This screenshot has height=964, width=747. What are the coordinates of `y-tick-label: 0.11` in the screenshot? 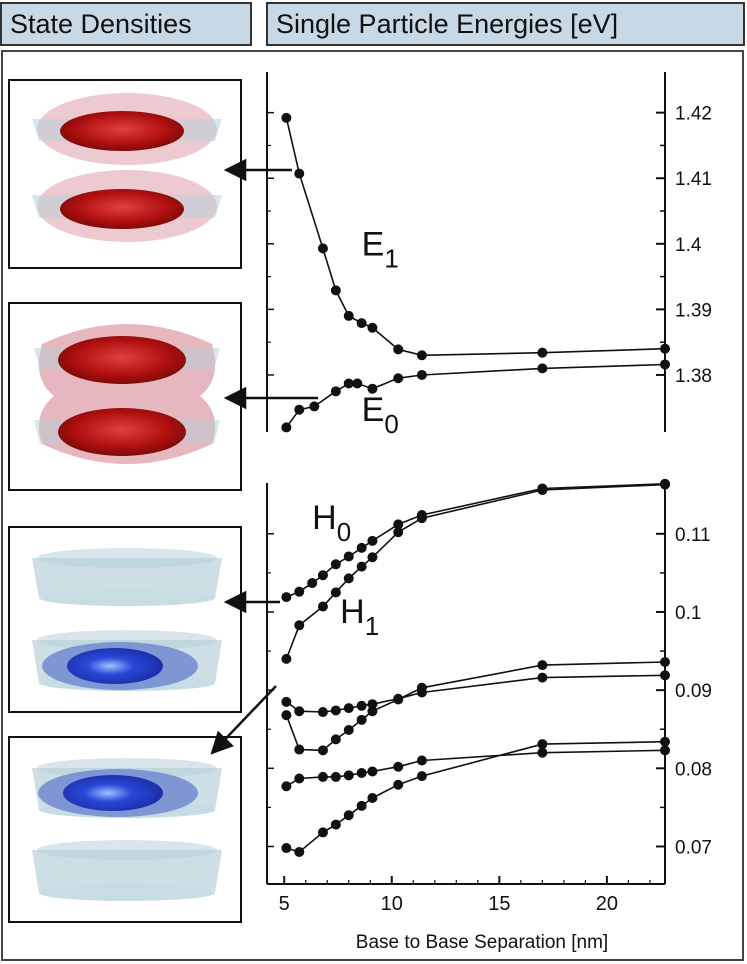 It's located at (693, 535).